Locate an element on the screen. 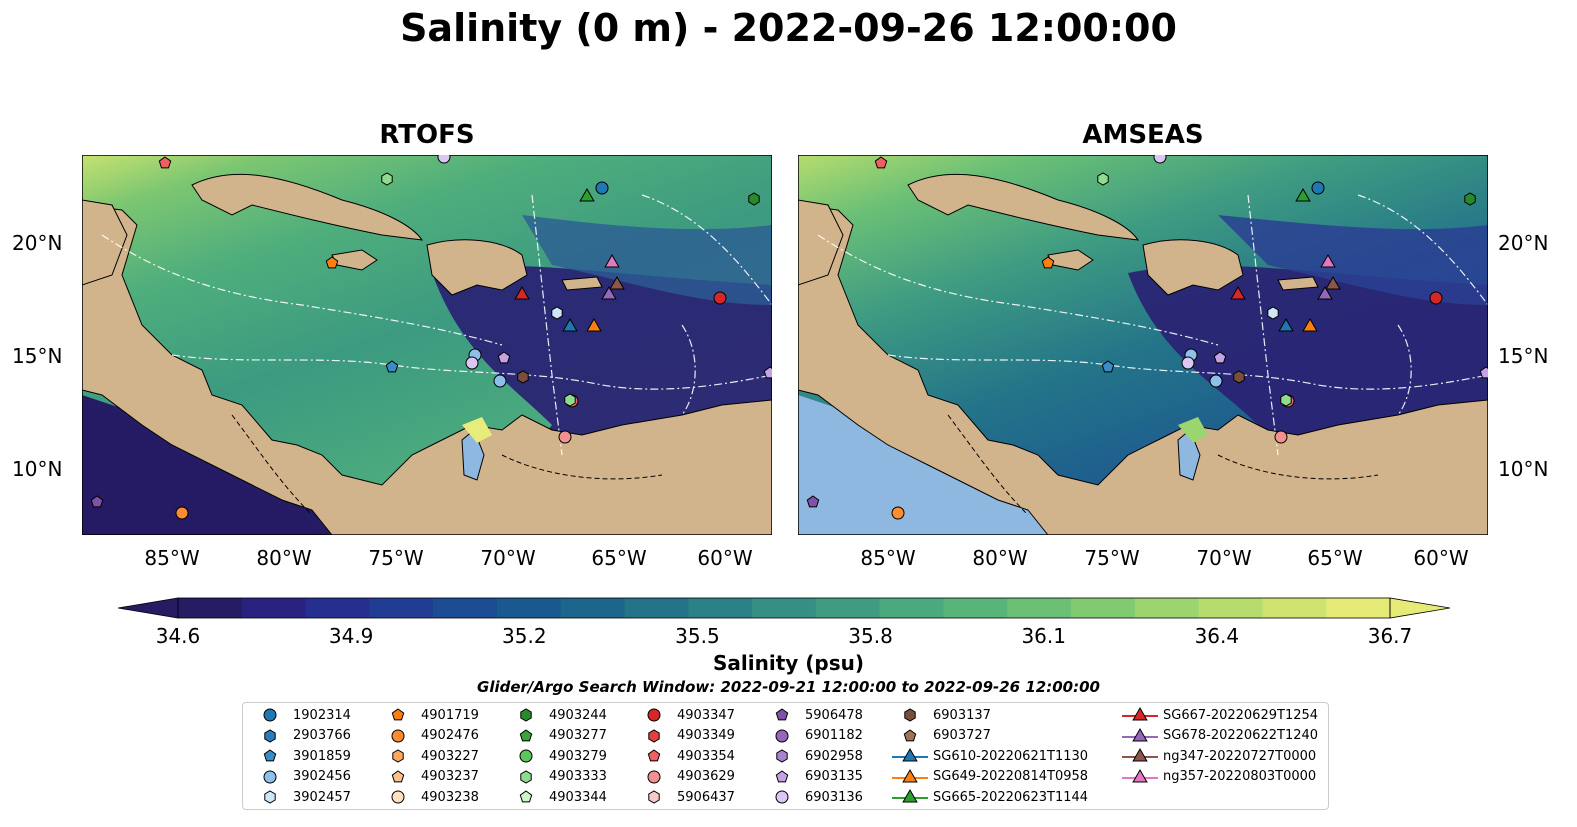 This screenshot has width=1577, height=827. legend-entry: 4903333 is located at coordinates (557, 777).